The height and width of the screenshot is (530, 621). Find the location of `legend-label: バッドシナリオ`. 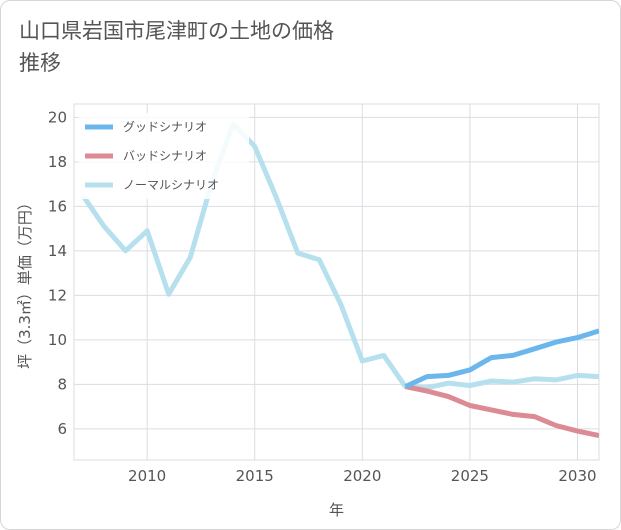

legend-label: バッドシナリオ is located at coordinates (165, 156).